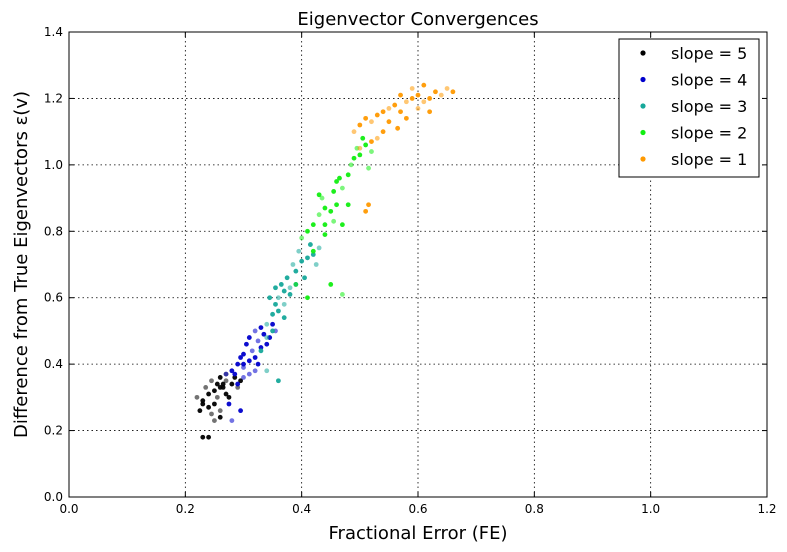 The height and width of the screenshot is (552, 787). I want to click on y-tick-label: 0.4, so click(53, 364).